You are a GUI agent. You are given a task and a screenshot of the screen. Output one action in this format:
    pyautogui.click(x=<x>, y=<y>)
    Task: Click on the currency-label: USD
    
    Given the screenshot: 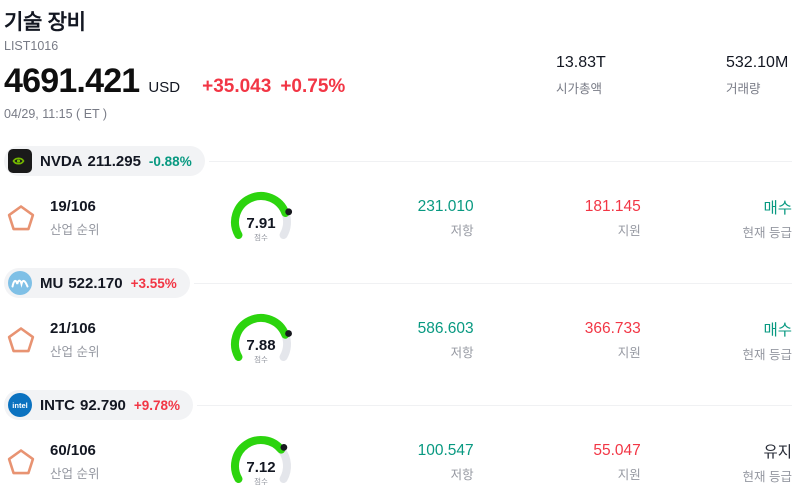 What is the action you would take?
    pyautogui.click(x=164, y=87)
    